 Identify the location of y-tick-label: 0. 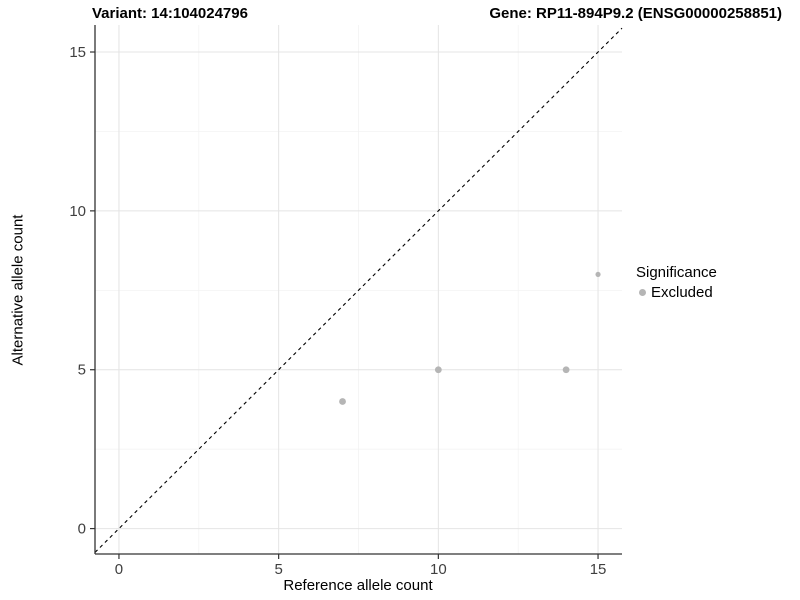
(82, 529).